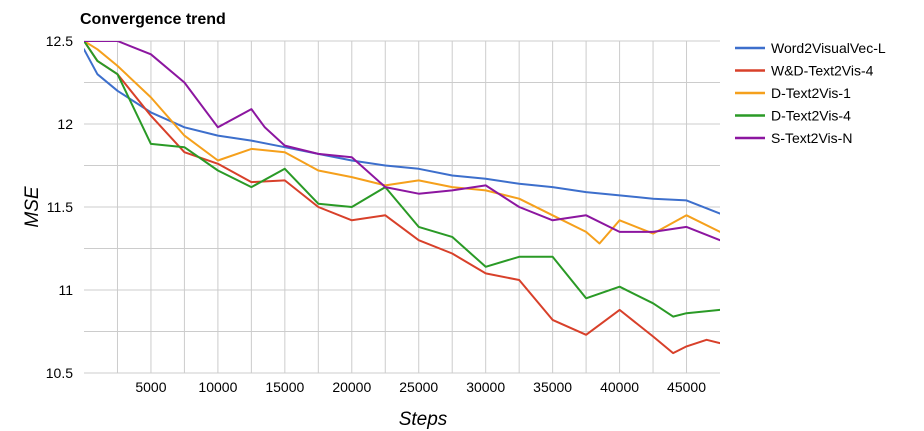 The width and height of the screenshot is (924, 431). Describe the element at coordinates (217, 387) in the screenshot. I see `x-tick-label: 10000` at that location.